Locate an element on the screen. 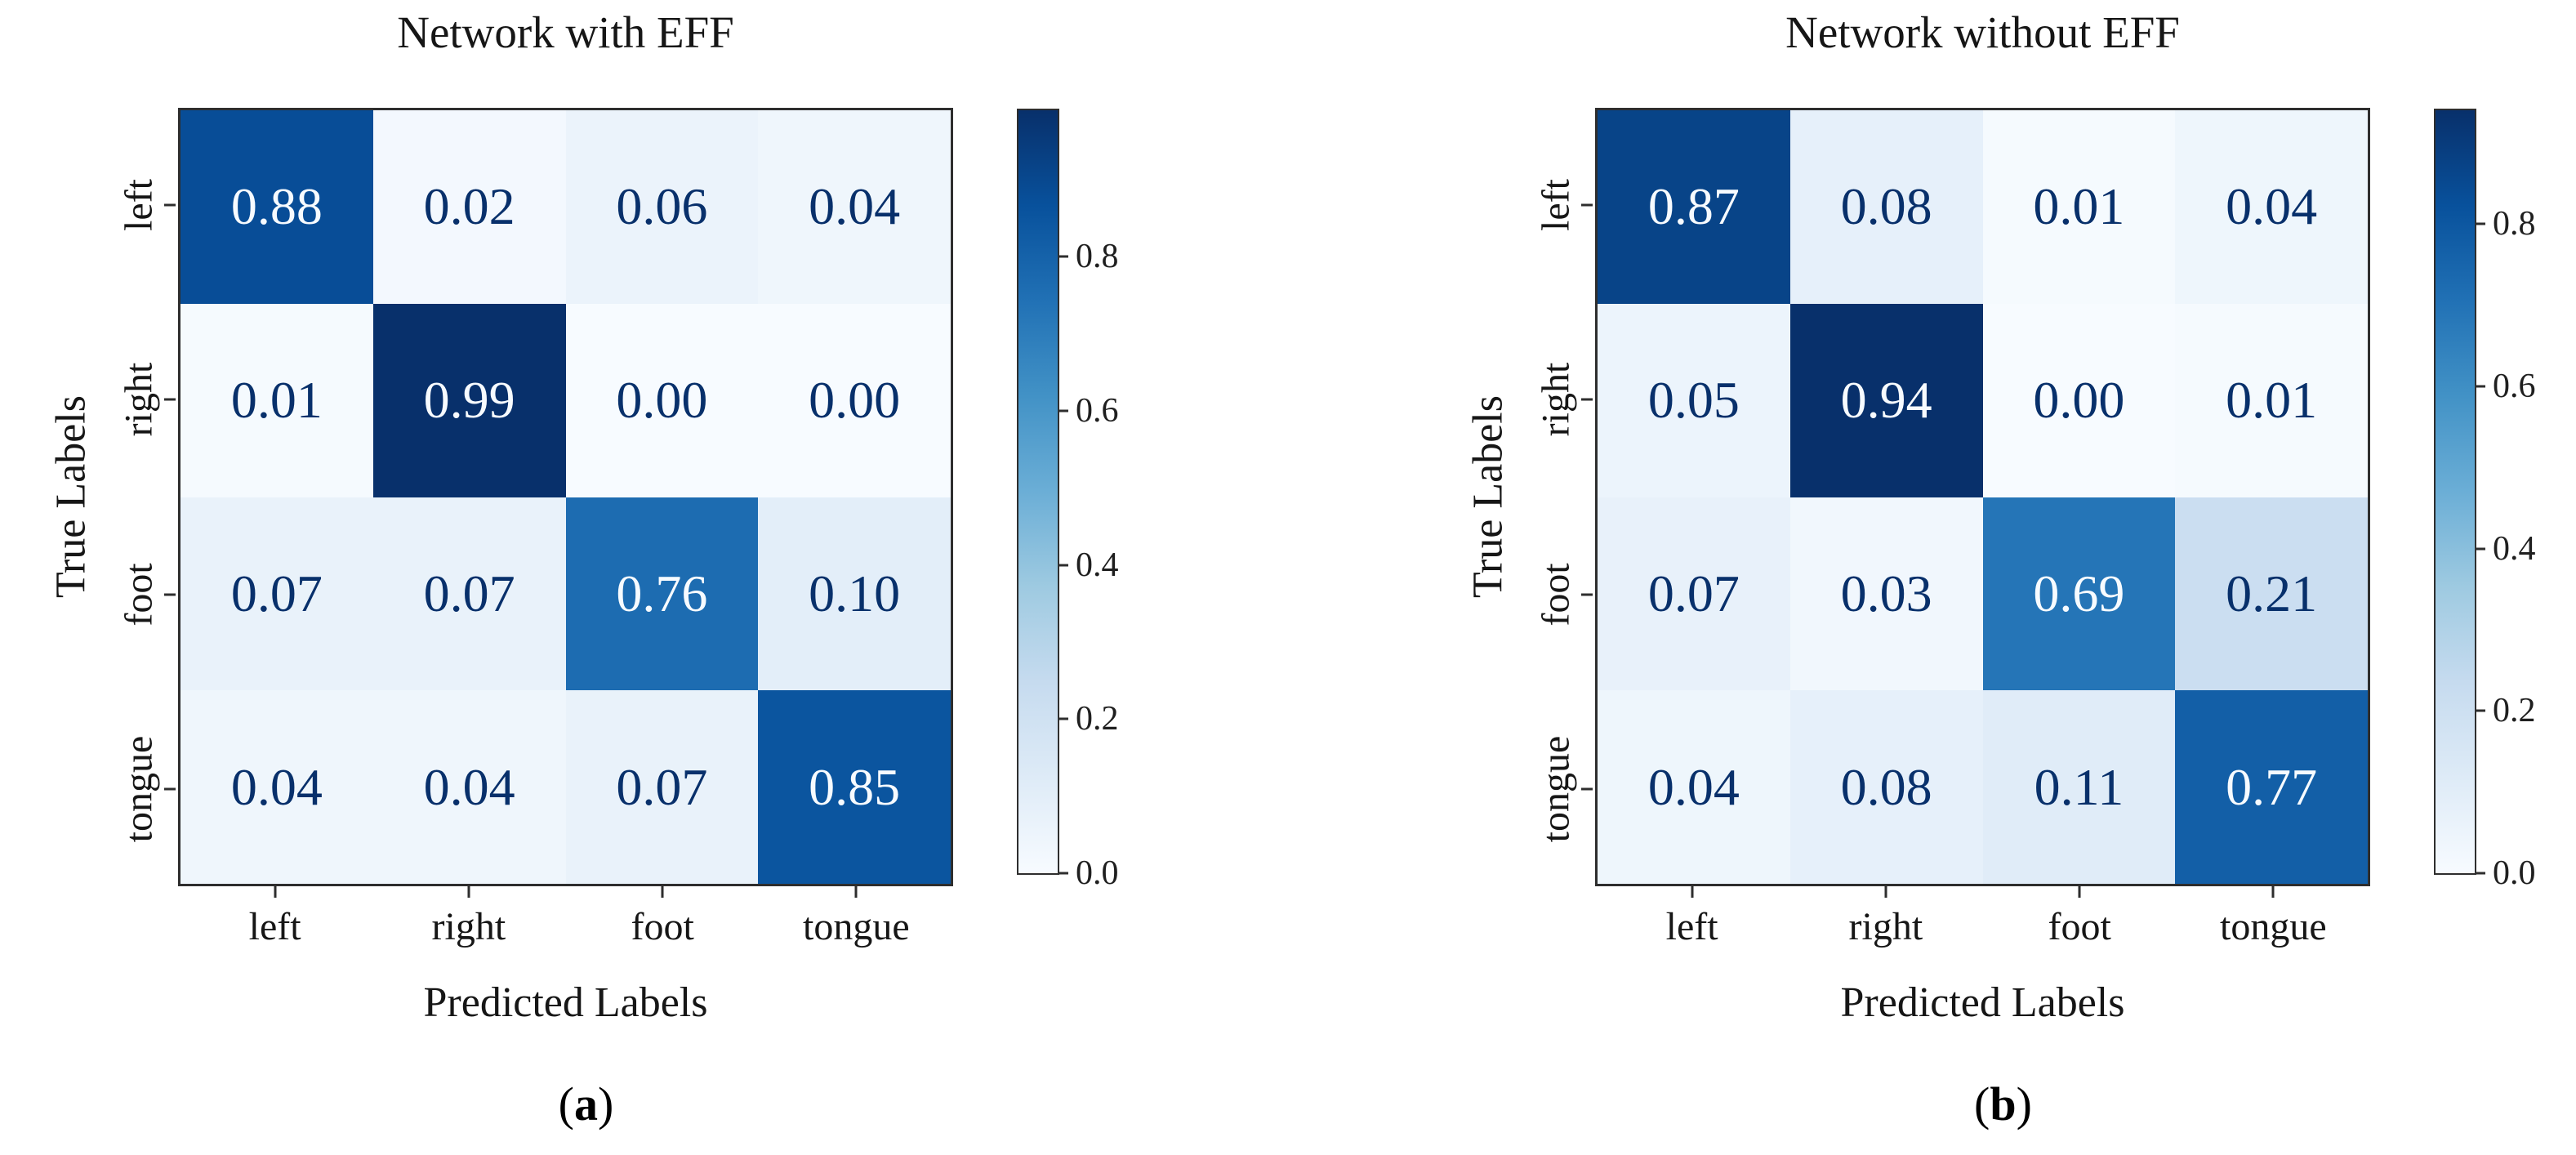 The width and height of the screenshot is (2576, 1155). heatmap-cell: 0.69 is located at coordinates (2079, 594).